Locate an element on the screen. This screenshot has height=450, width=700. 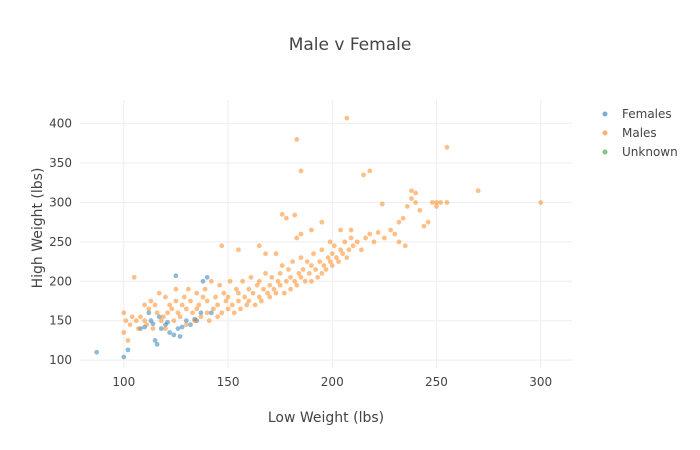
legend-item-unknown: Unknown is located at coordinates (640, 152).